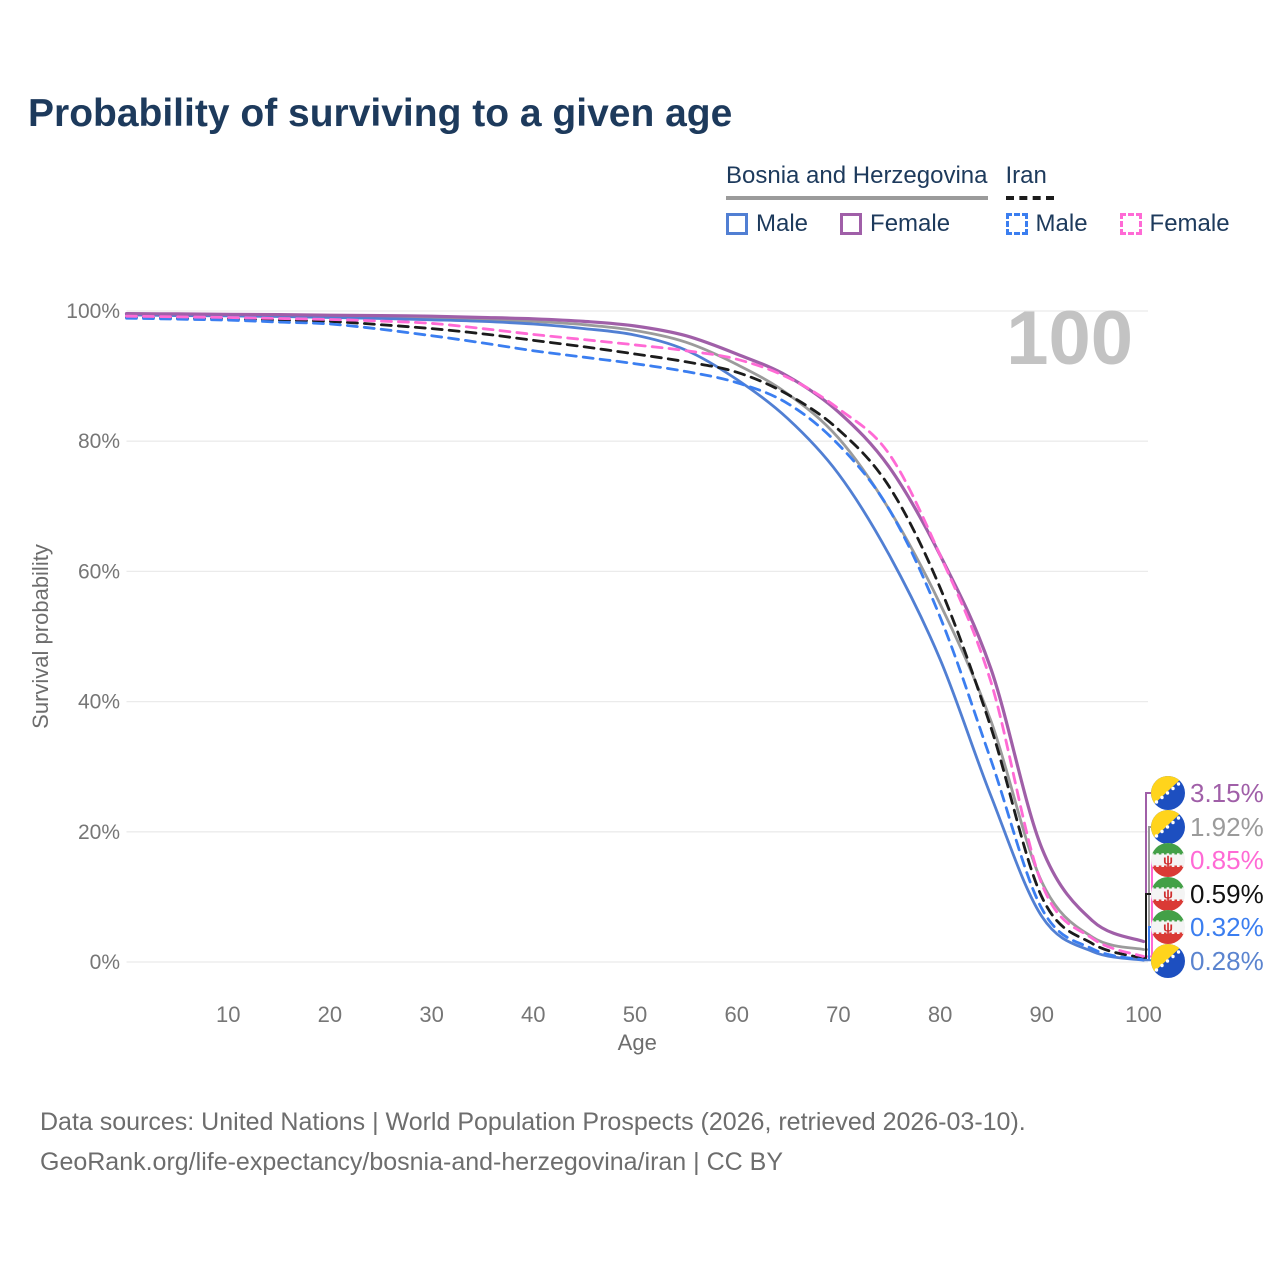 The width and height of the screenshot is (1280, 1280). What do you see at coordinates (228, 1014) in the screenshot?
I see `x-tick-label: 10` at bounding box center [228, 1014].